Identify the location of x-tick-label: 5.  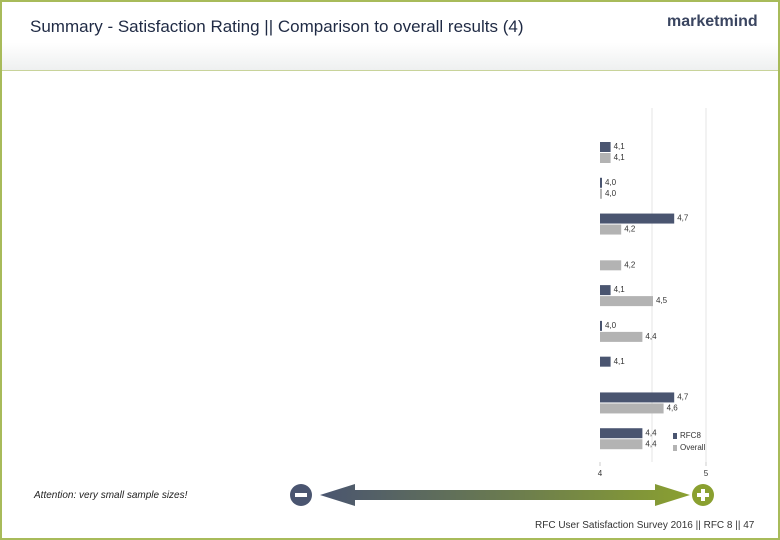
(706, 473).